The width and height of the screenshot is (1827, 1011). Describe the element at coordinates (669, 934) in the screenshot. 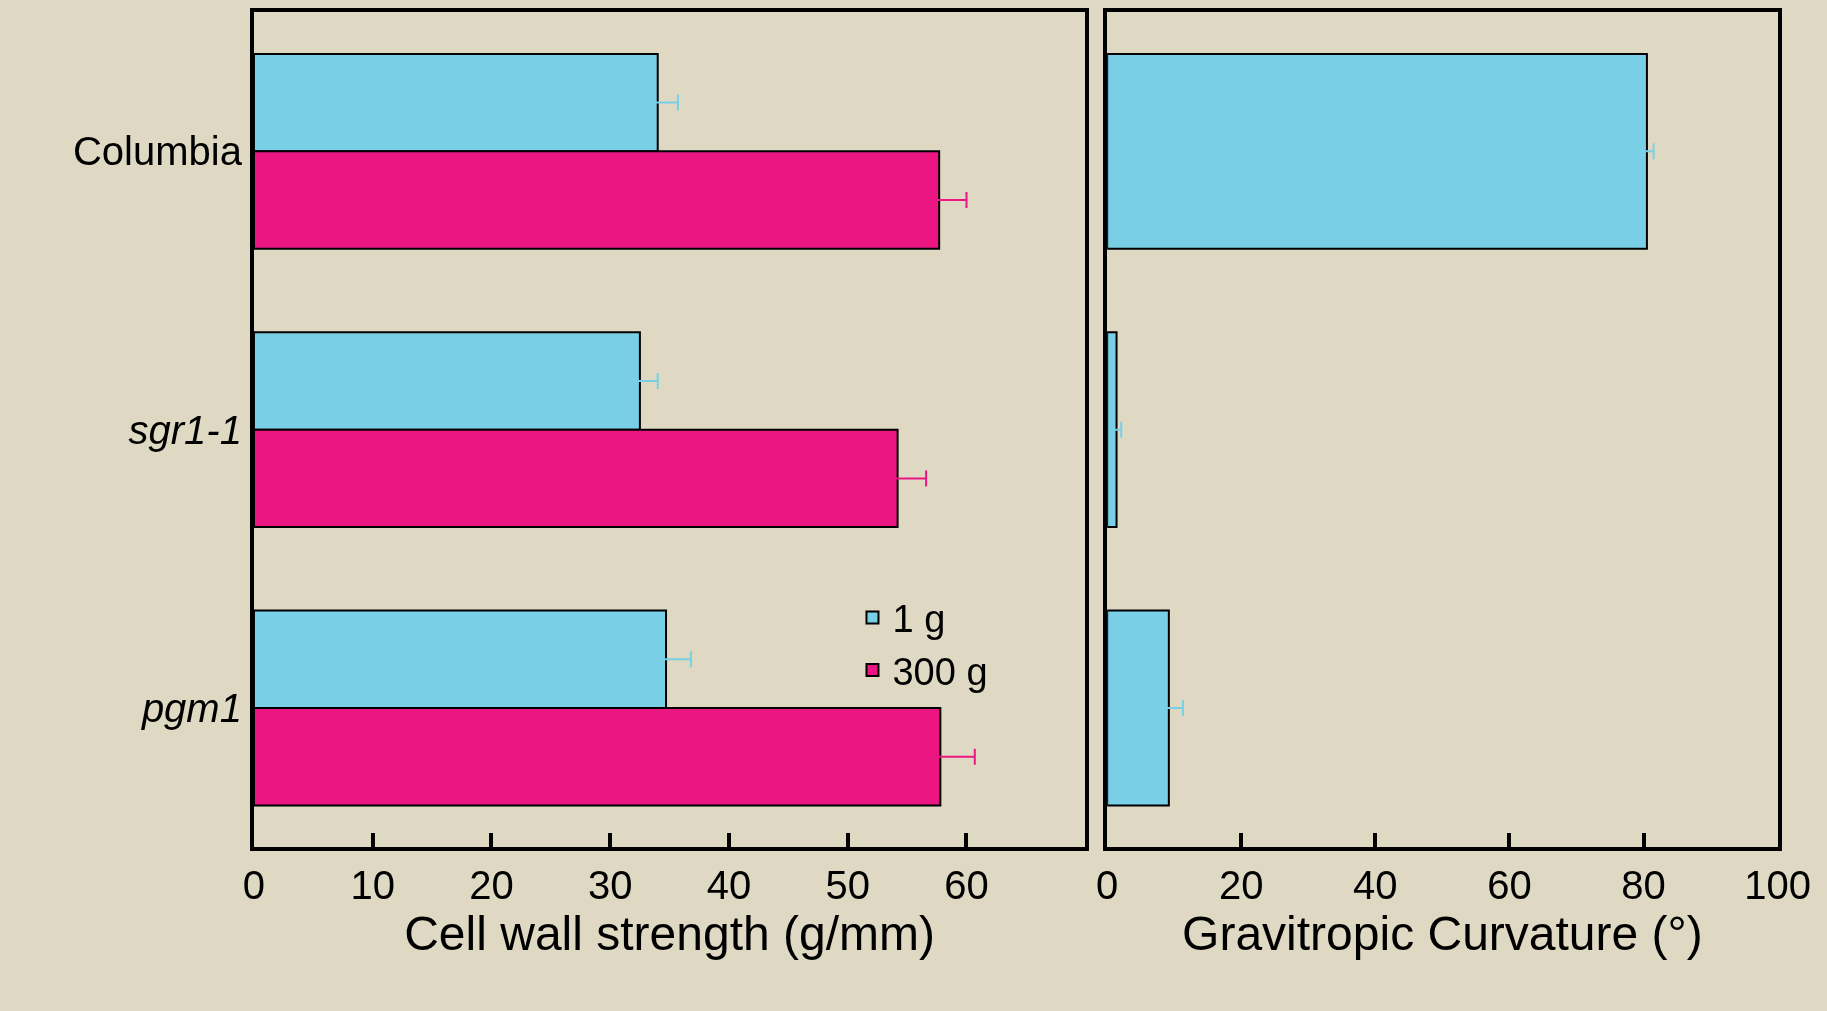

I see `x-axis-title: Cell wall strength (g/mm)` at that location.